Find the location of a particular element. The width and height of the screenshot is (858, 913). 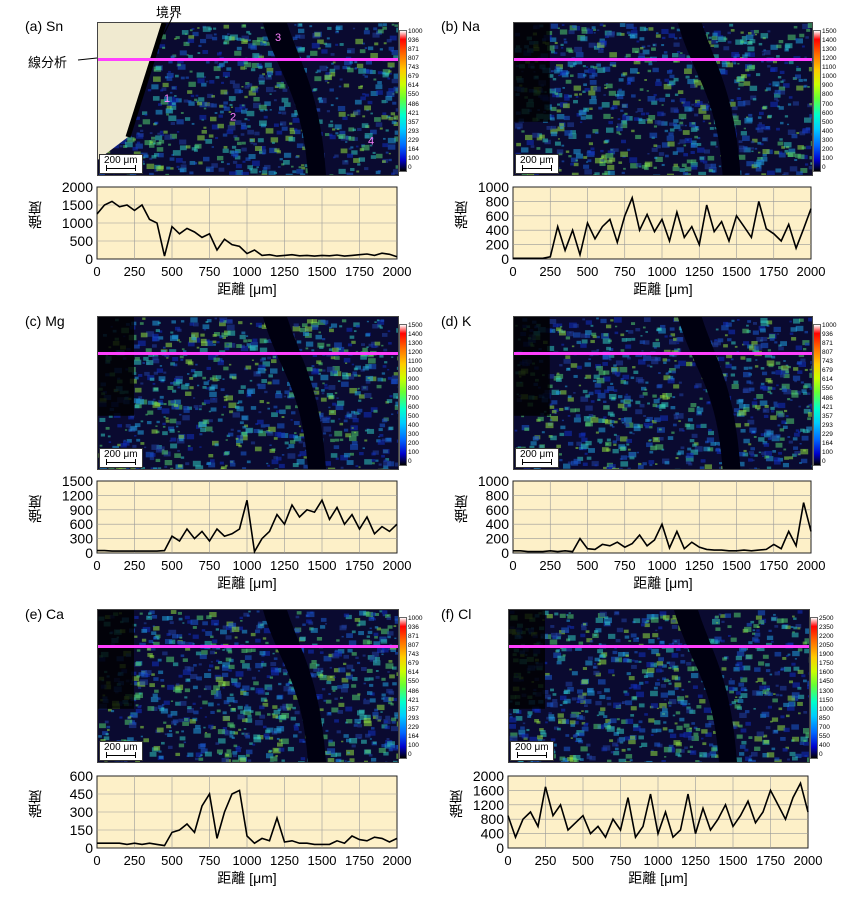

y-tick-label: 800 is located at coordinates (493, 819).